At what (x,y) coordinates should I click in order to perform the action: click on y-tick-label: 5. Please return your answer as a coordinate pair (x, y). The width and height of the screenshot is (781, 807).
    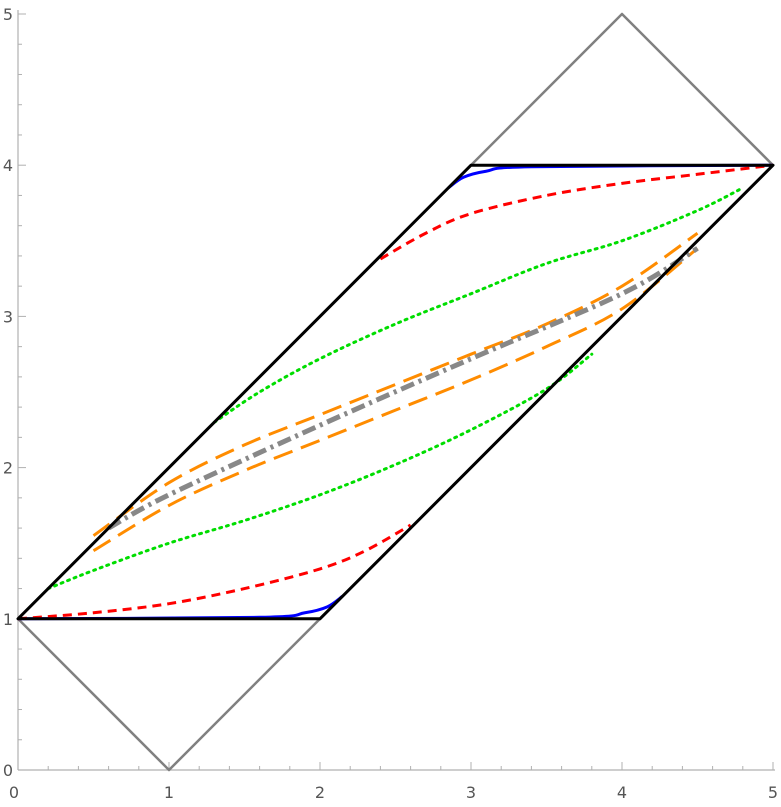
    Looking at the image, I should click on (8, 14).